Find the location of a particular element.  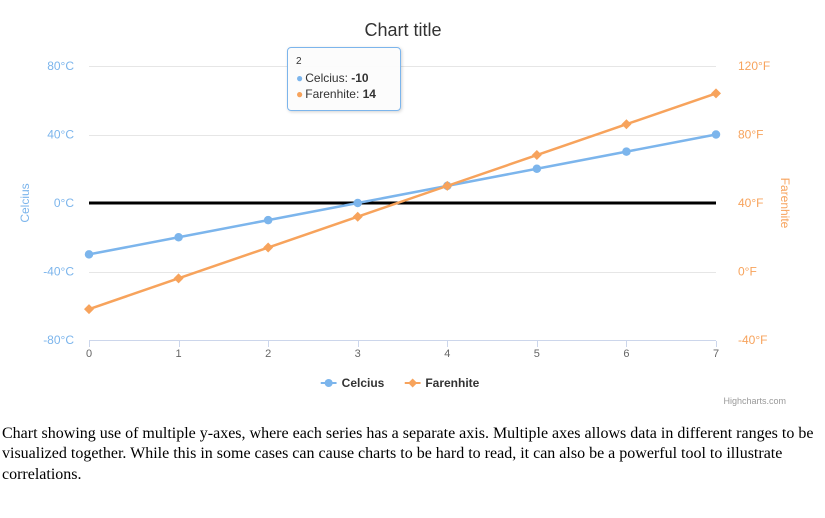

x-tick-label: 3 is located at coordinates (358, 354).